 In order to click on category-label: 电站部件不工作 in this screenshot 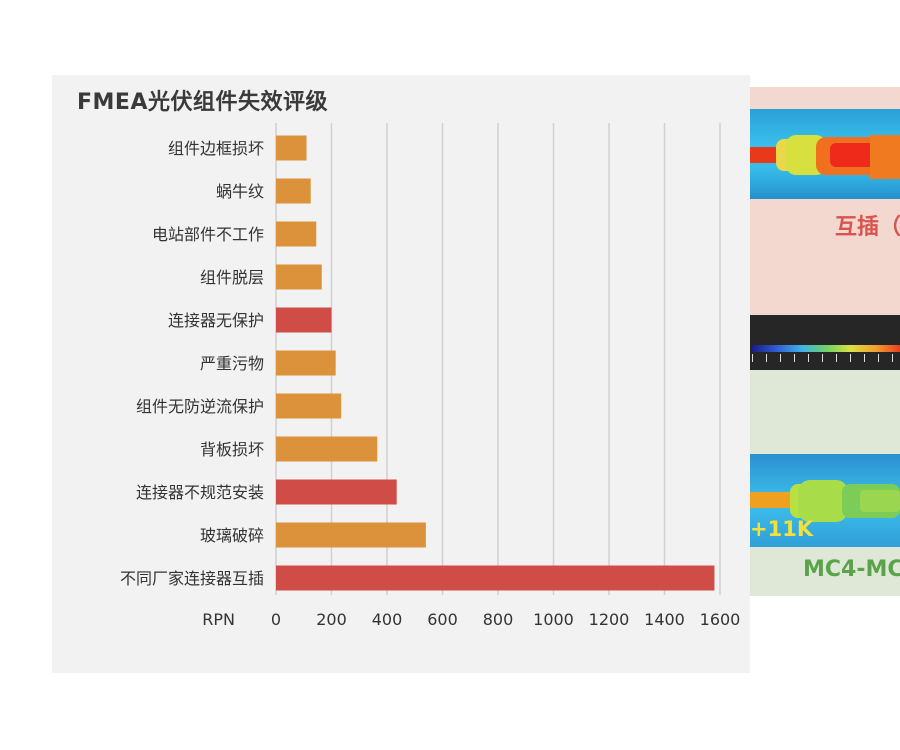, I will do `click(208, 234)`.